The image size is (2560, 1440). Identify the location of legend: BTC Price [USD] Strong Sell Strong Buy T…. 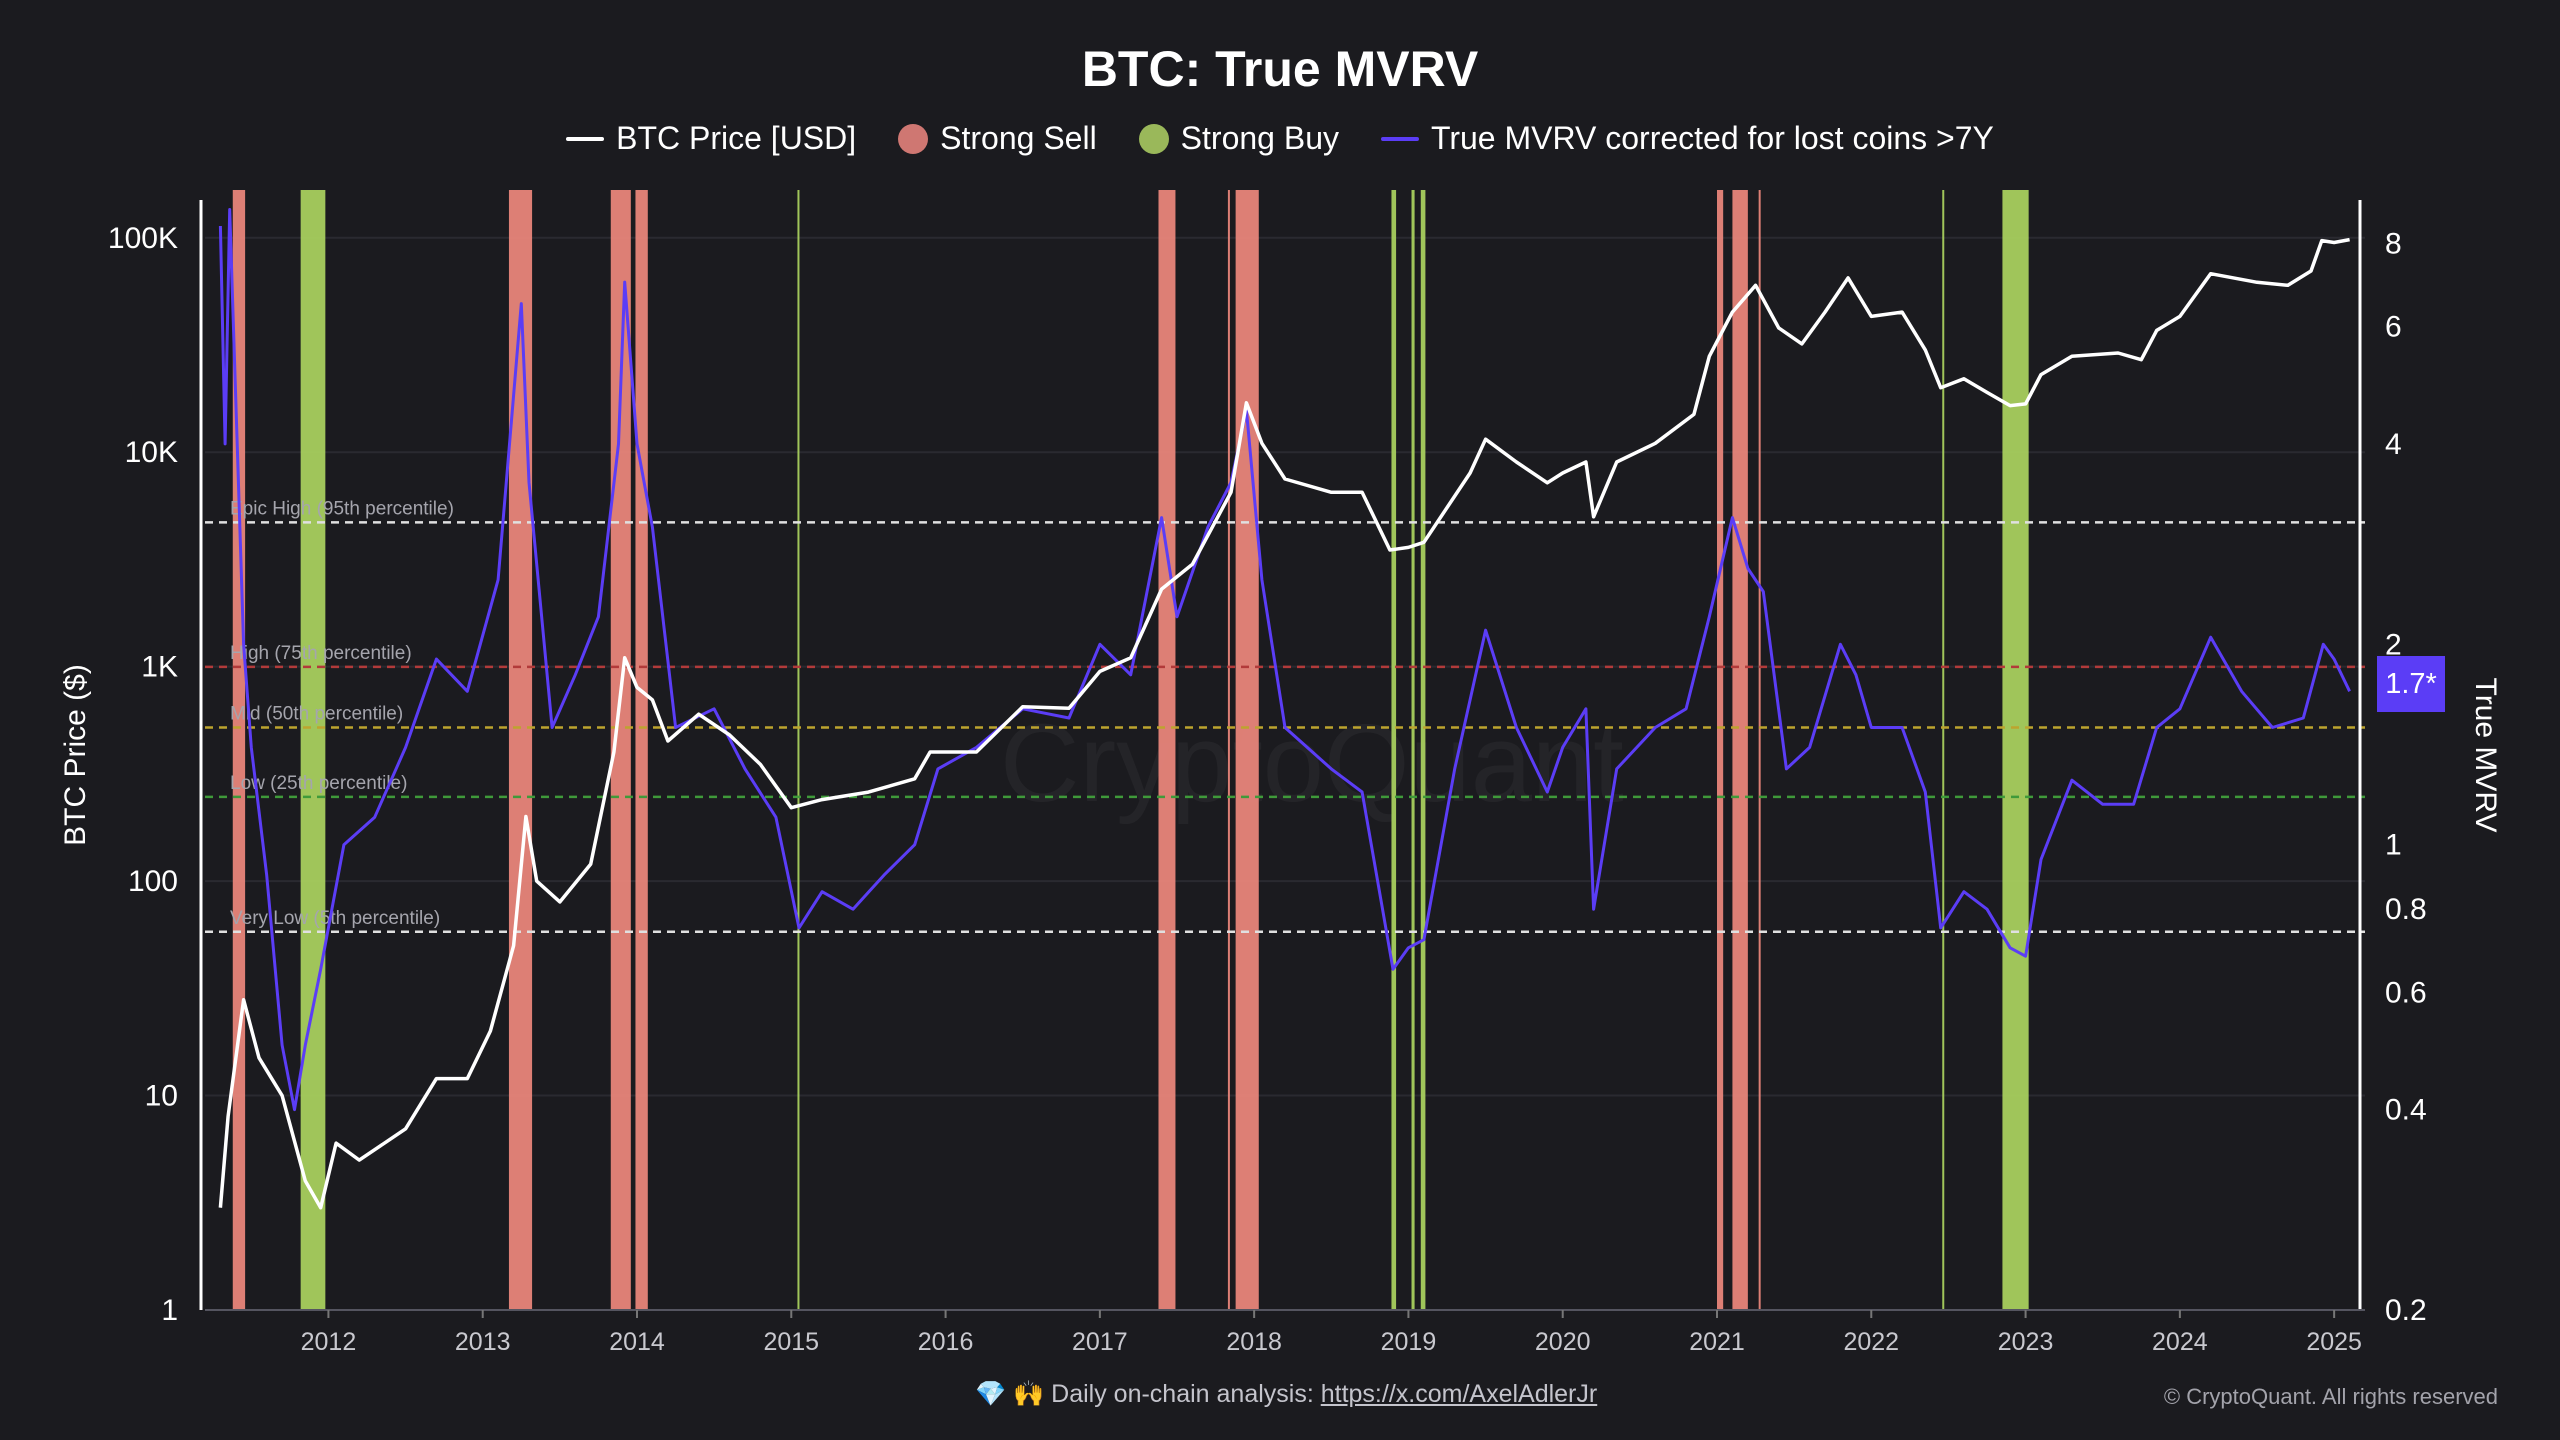
(1280, 138).